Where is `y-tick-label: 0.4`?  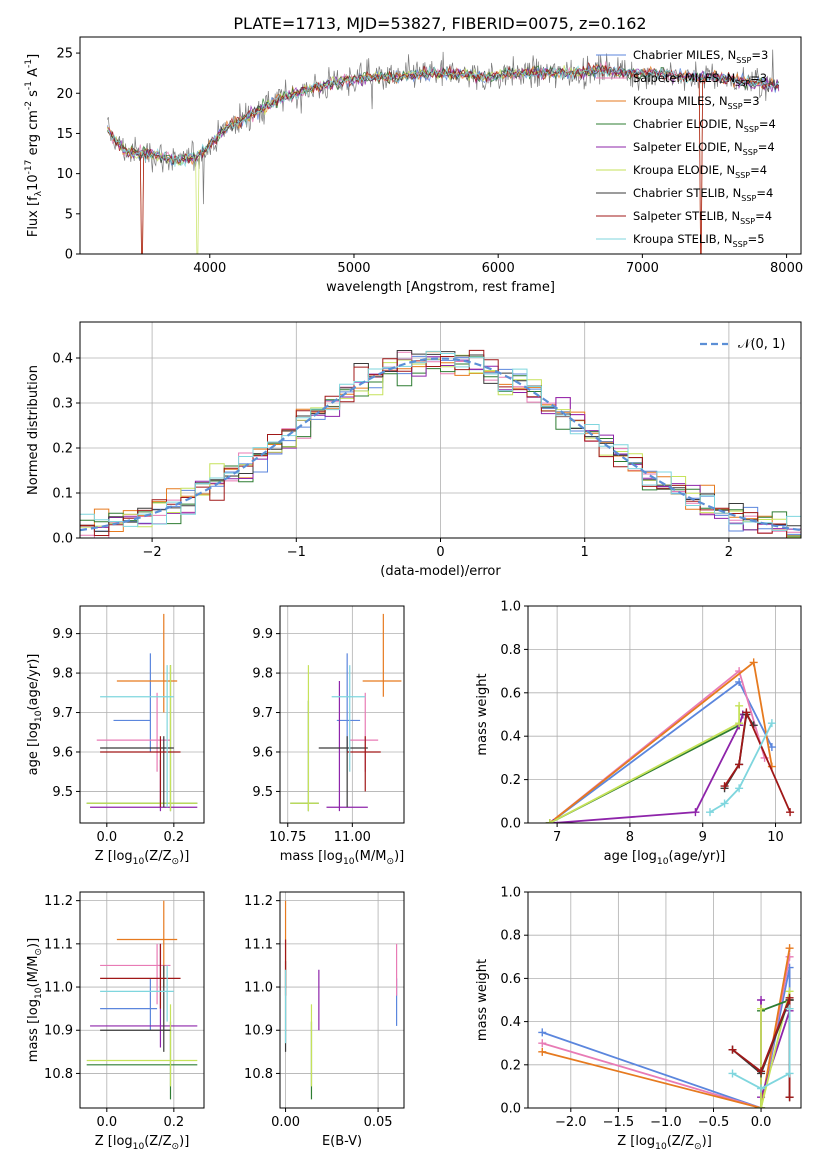
y-tick-label: 0.4 is located at coordinates (62, 359).